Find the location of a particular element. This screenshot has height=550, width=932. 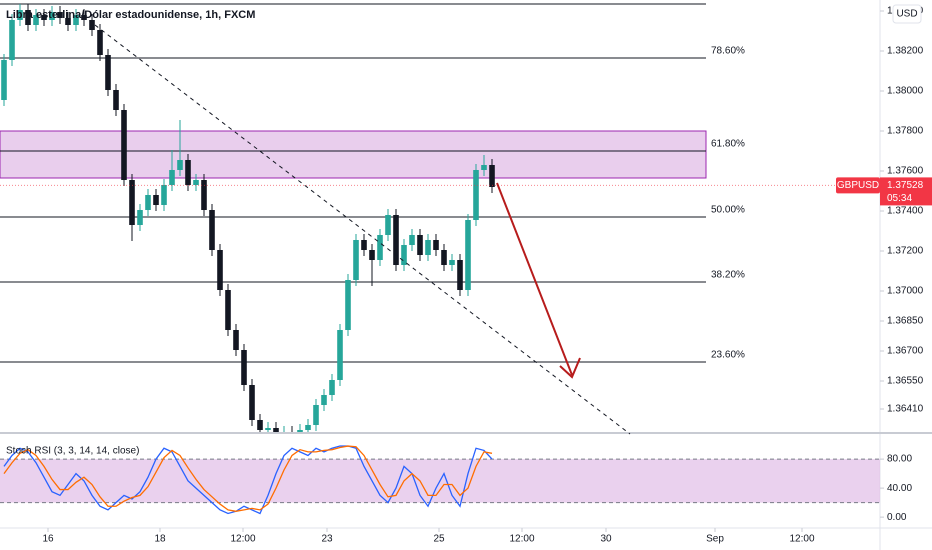

fib-level-label: 50.00% is located at coordinates (728, 210).